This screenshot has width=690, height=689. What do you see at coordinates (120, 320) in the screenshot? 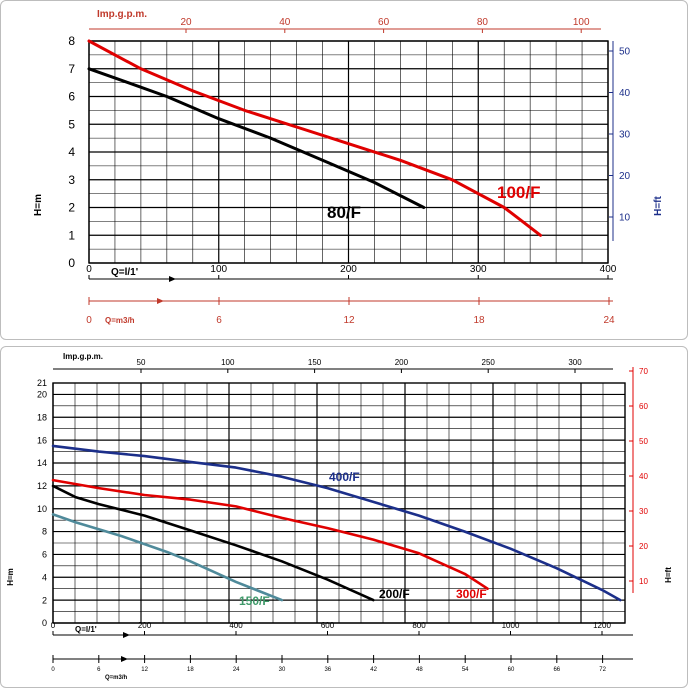
I see `axis-title-flow: Q=m3/h` at bounding box center [120, 320].